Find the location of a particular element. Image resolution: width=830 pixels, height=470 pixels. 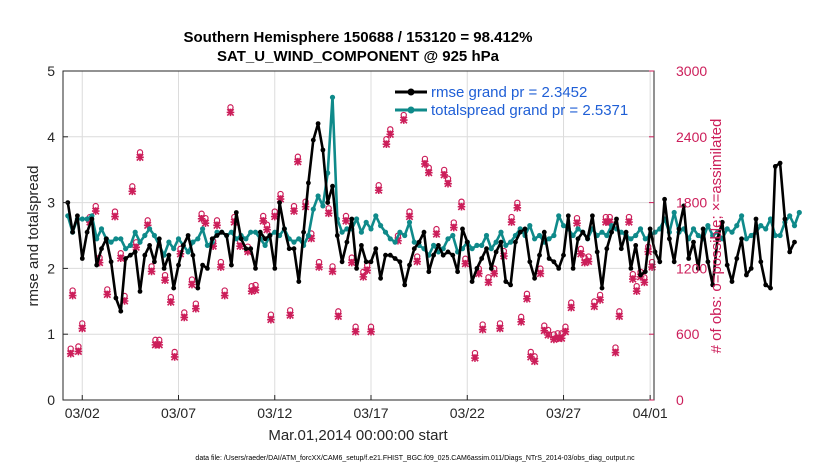

x-tick-label: 03/22 is located at coordinates (467, 413).